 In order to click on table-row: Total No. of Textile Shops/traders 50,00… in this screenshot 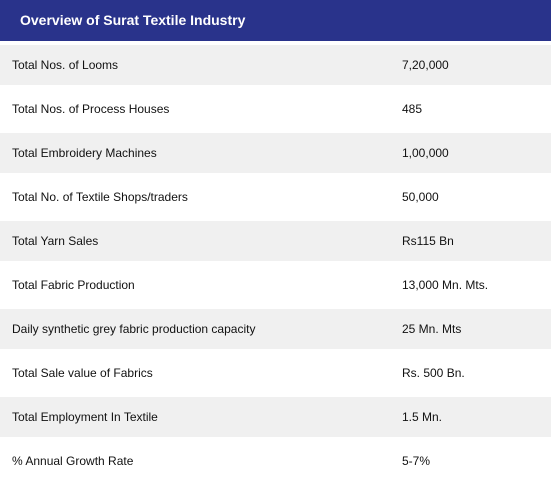, I will do `click(275, 197)`.